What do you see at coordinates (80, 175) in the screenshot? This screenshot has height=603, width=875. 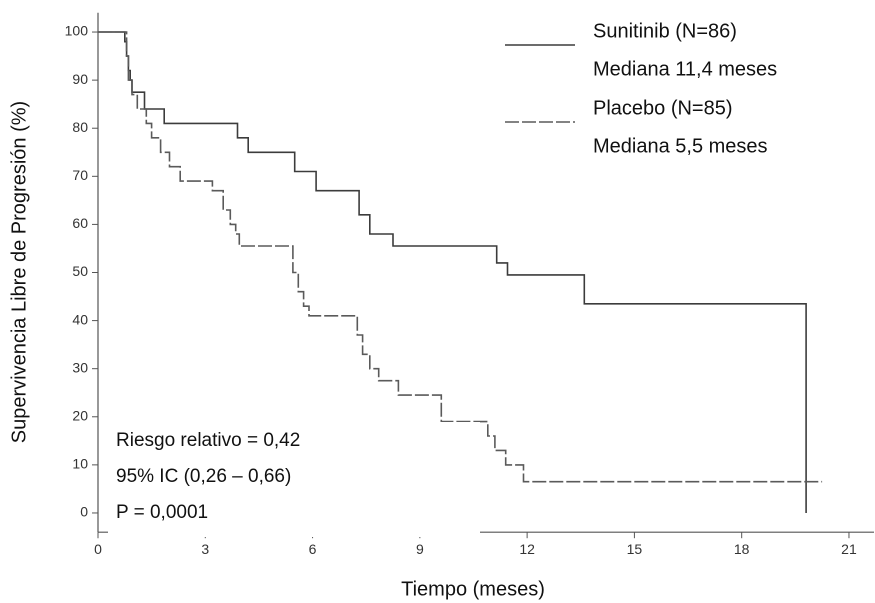 I see `y-tick-label: 70` at bounding box center [80, 175].